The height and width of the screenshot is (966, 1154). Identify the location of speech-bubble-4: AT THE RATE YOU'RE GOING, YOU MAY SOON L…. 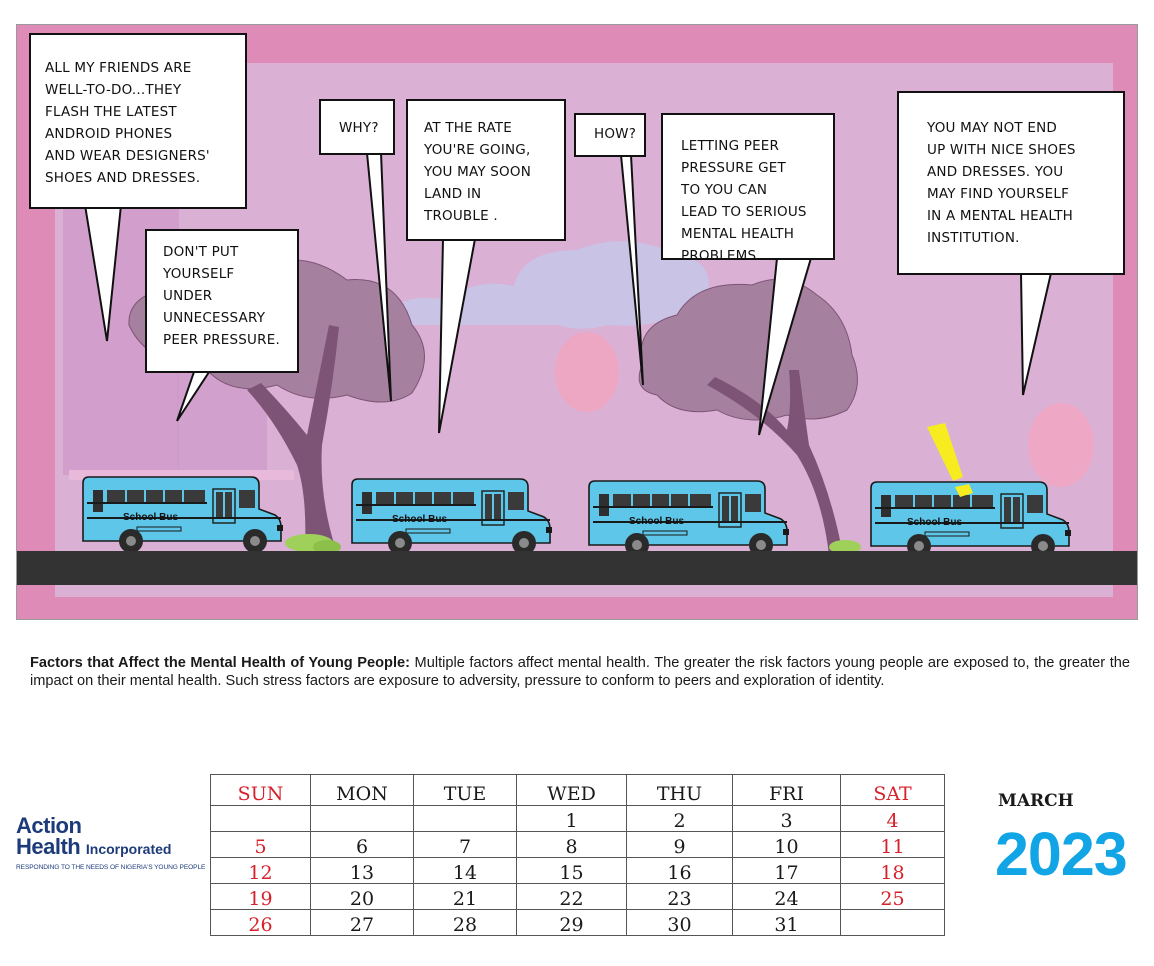
(486, 170).